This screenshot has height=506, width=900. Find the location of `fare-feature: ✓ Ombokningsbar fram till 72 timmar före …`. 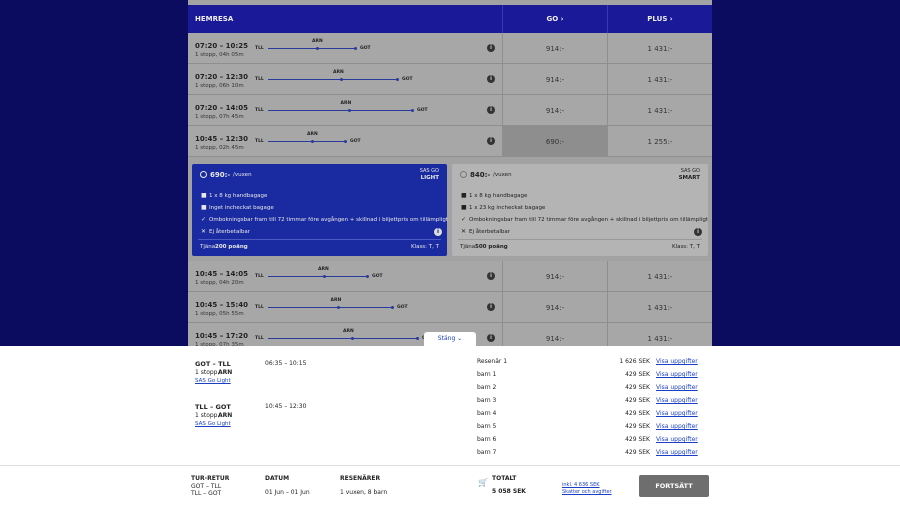

fare-feature: ✓ Ombokningsbar fram till 72 timmar före … is located at coordinates (324, 219).